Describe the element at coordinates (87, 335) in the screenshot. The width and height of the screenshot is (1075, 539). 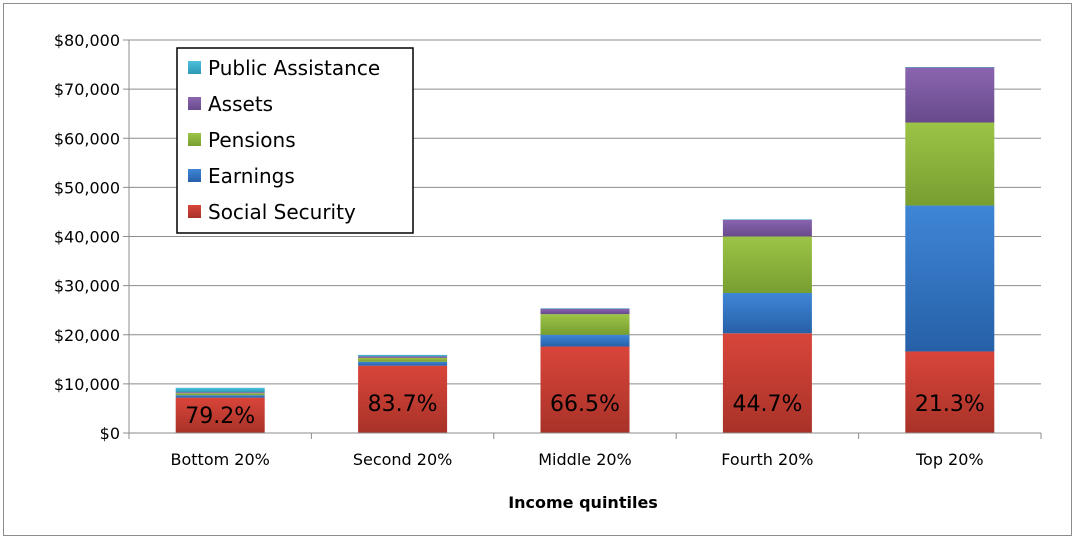
I see `y-tick-label: $20,000` at that location.